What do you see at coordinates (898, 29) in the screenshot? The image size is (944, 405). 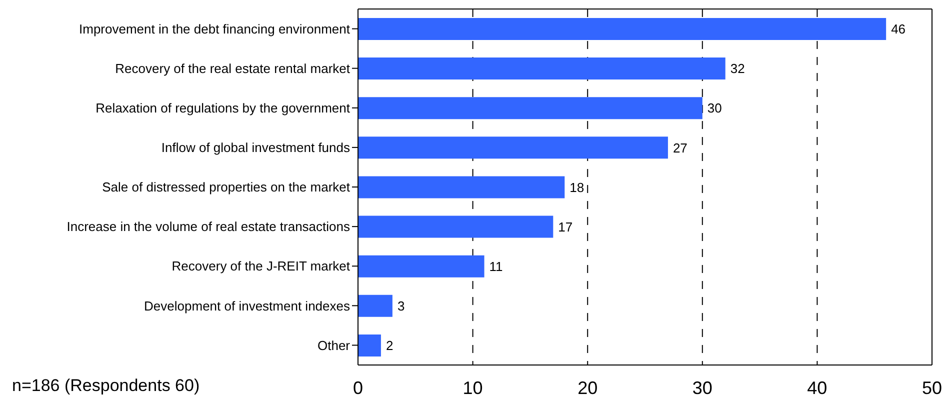 I see `data-label: 46` at bounding box center [898, 29].